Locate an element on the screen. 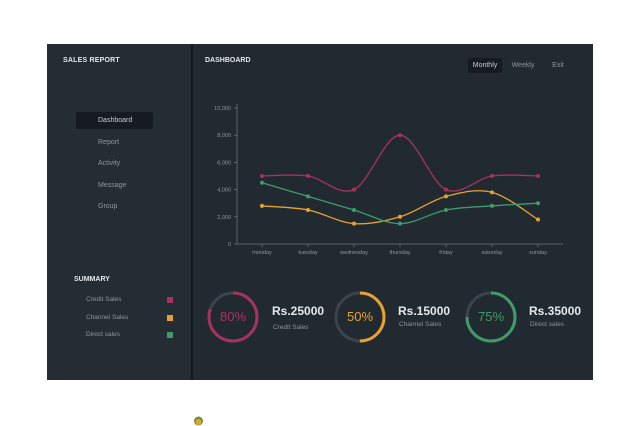 This screenshot has width=640, height=426. x-tick-label: thursday is located at coordinates (399, 253).